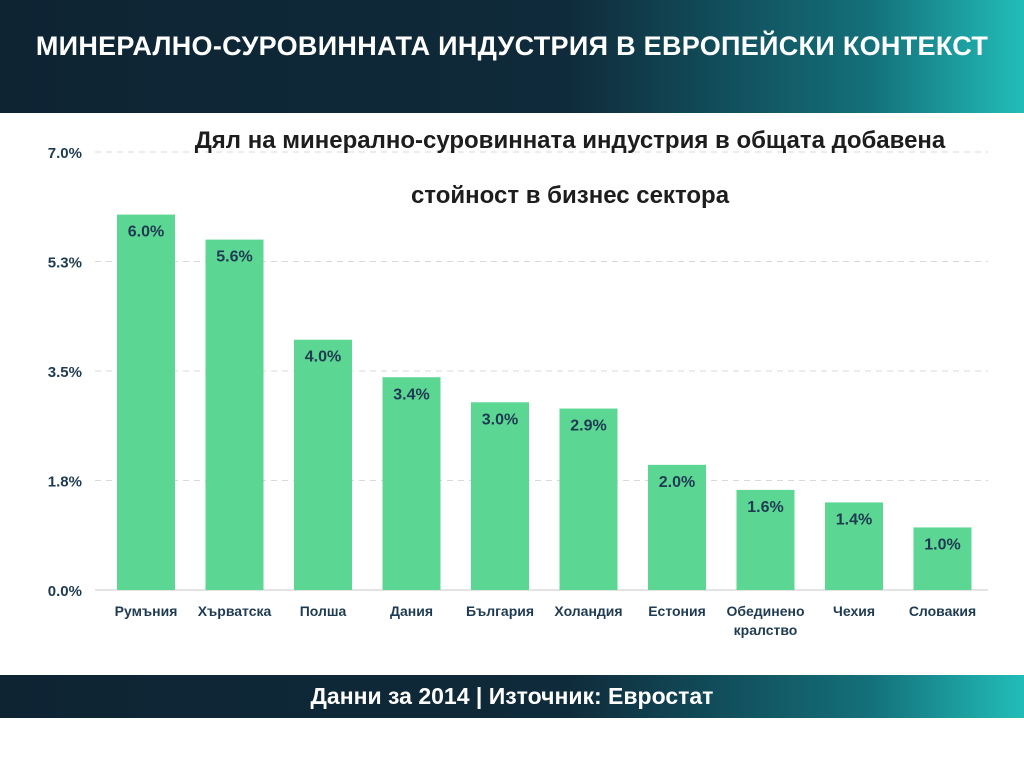  I want to click on x-tick-label: България, so click(500, 611).